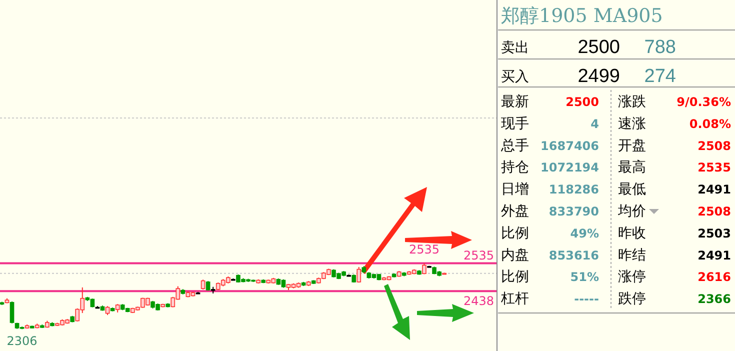  I want to click on text: 1072194, so click(569, 167).